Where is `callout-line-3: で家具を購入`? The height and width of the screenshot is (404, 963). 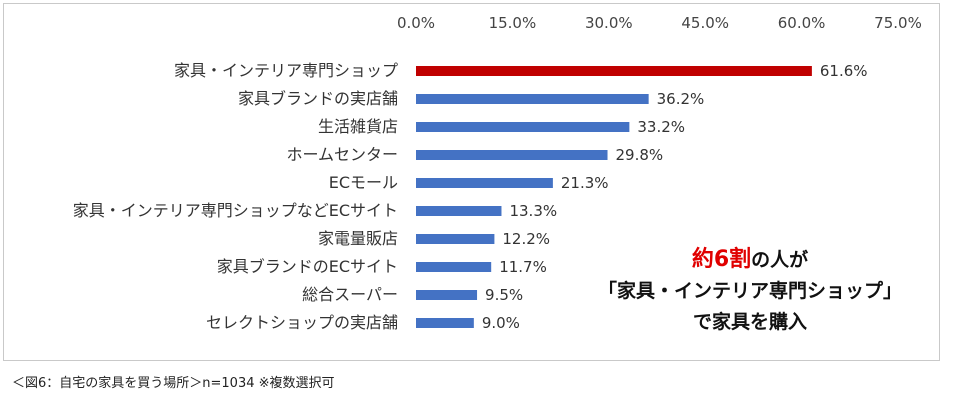 callout-line-3: で家具を購入 is located at coordinates (749, 322).